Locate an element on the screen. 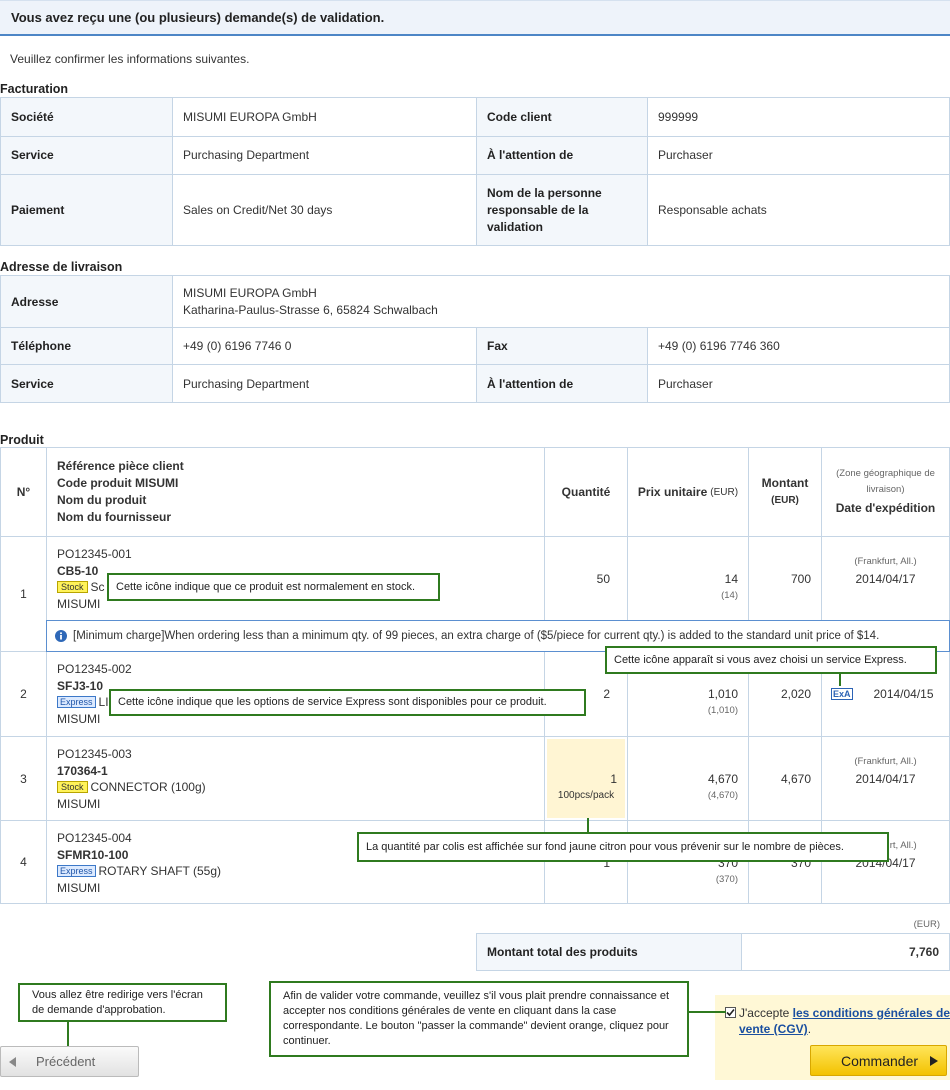  pack-highlight: 1 100pcs/pack is located at coordinates (586, 778).